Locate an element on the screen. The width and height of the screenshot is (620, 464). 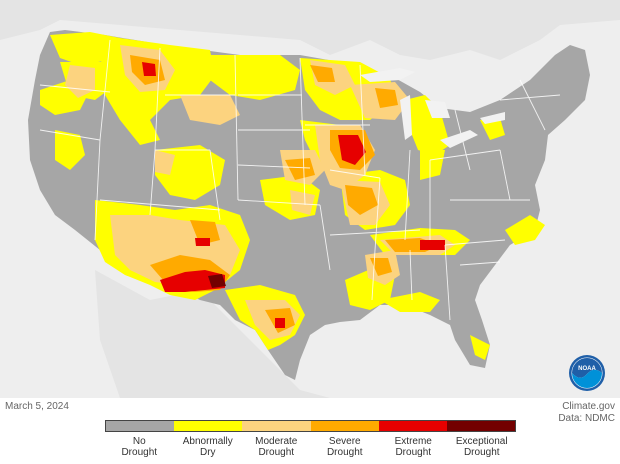
map-date: March 5, 2024 is located at coordinates (37, 406).